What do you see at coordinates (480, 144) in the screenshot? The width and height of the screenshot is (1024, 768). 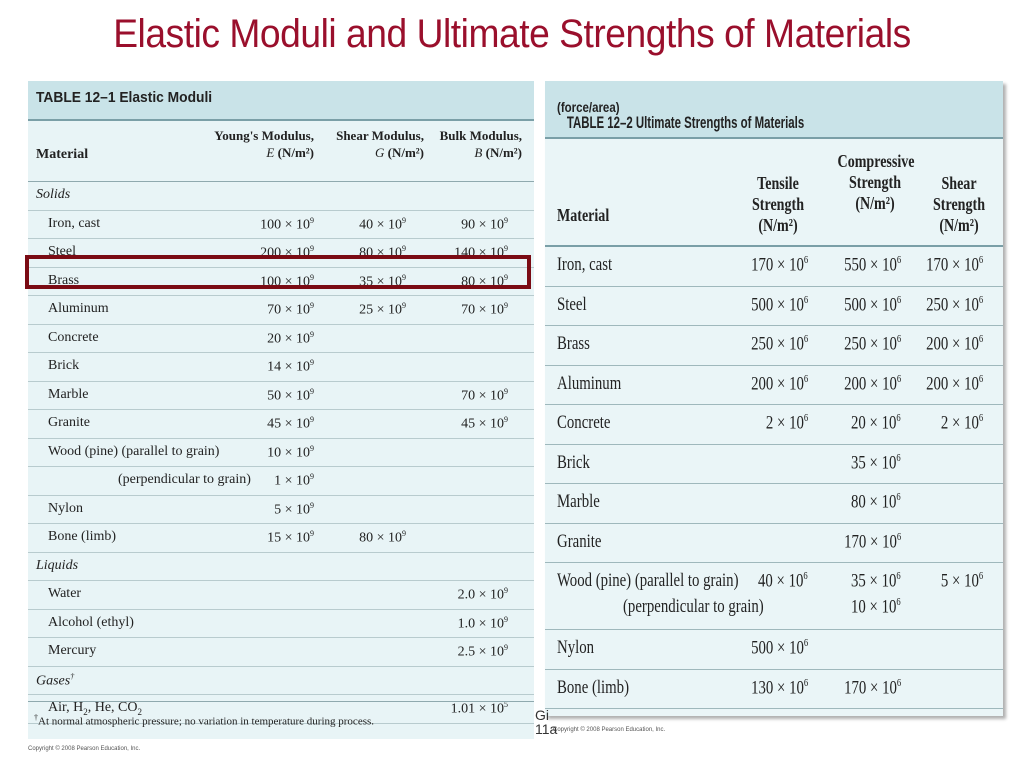 I see `header-bulk-modulus: Bulk Modulus, B (N/m²)` at bounding box center [480, 144].